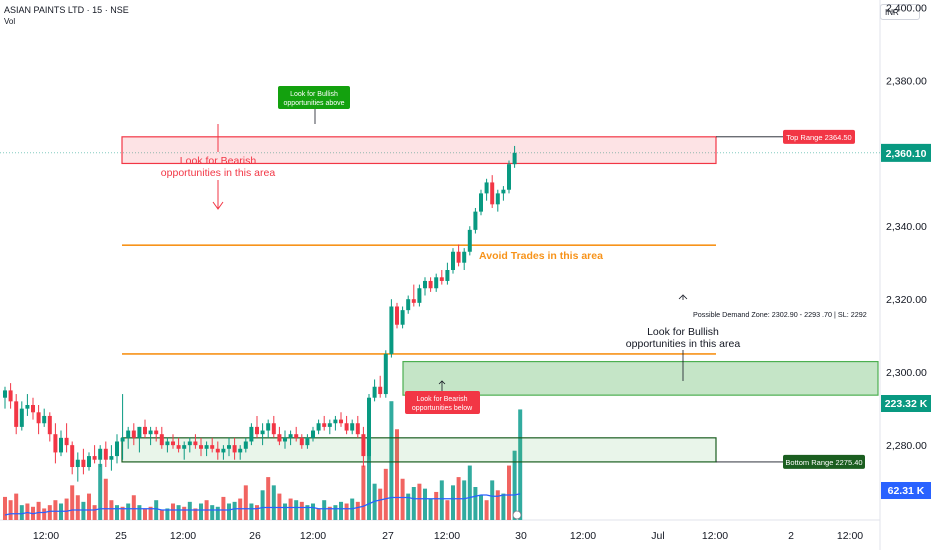 Image resolution: width=932 pixels, height=550 pixels. I want to click on demand-zone-pointer-head, so click(683, 297).